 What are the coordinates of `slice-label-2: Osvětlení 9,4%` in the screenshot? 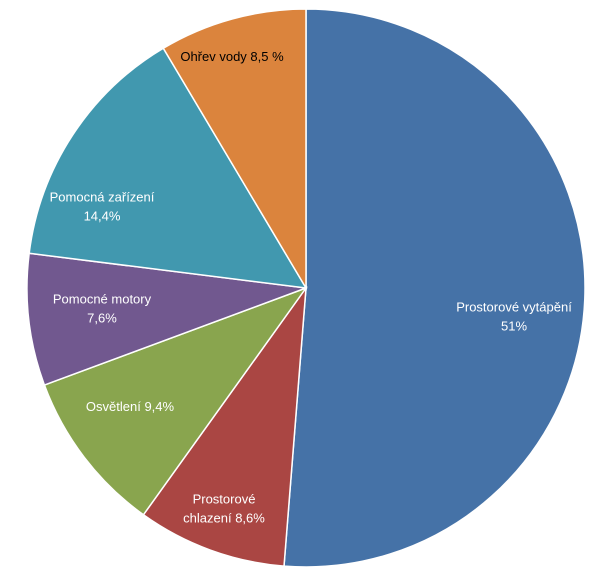 It's located at (130, 406).